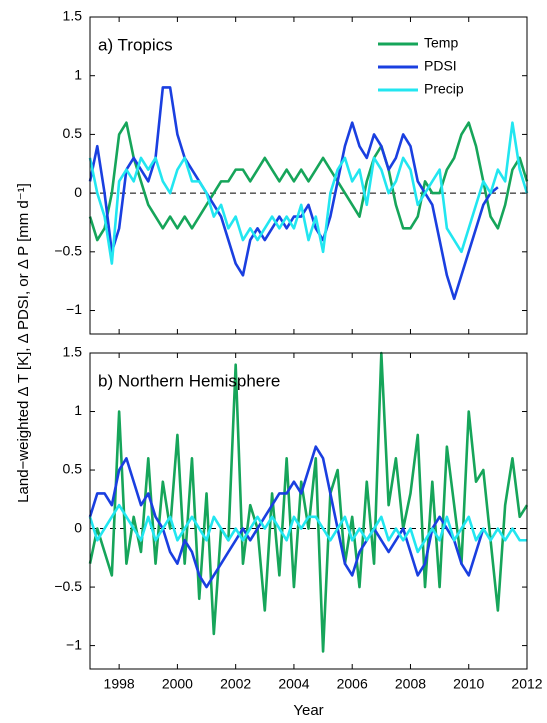 The height and width of the screenshot is (723, 547). What do you see at coordinates (135, 44) in the screenshot?
I see `panel-title: a) Tropics` at bounding box center [135, 44].